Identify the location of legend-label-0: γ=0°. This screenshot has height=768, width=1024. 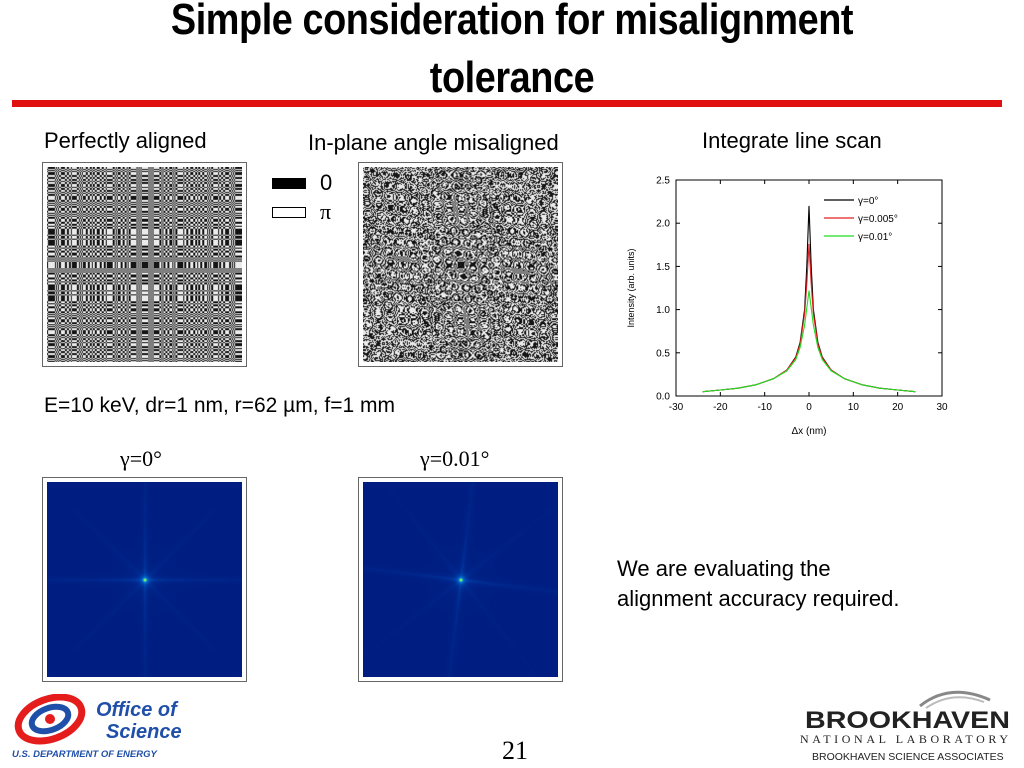
(868, 201).